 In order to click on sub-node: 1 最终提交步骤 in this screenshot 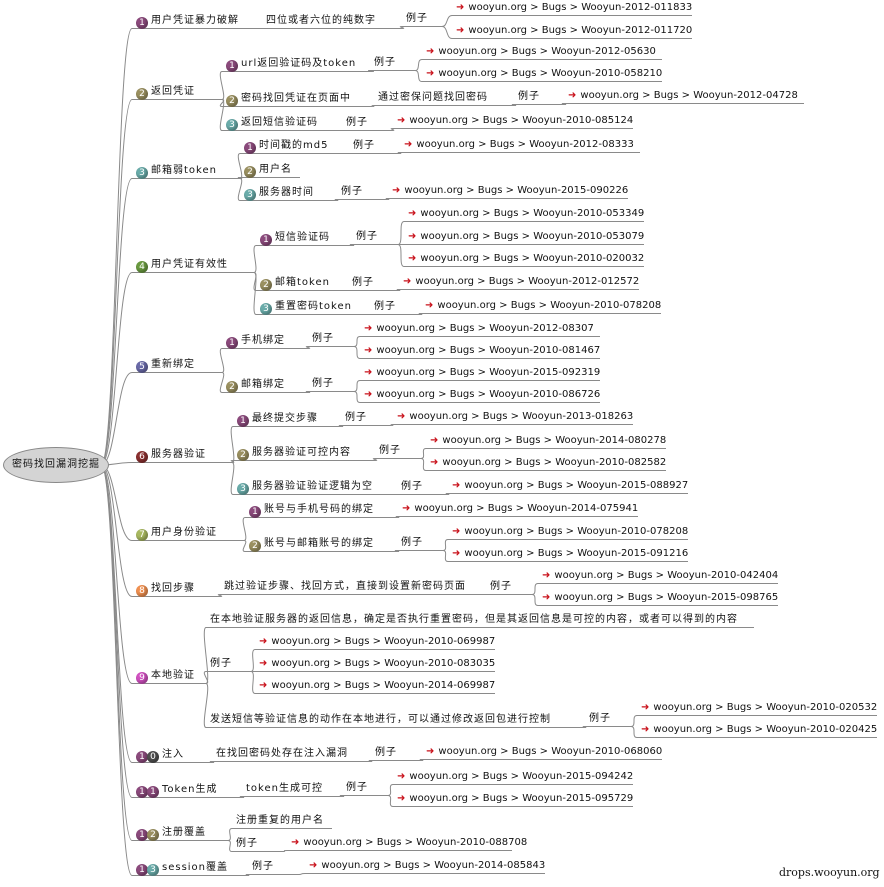, I will do `click(287, 419)`.